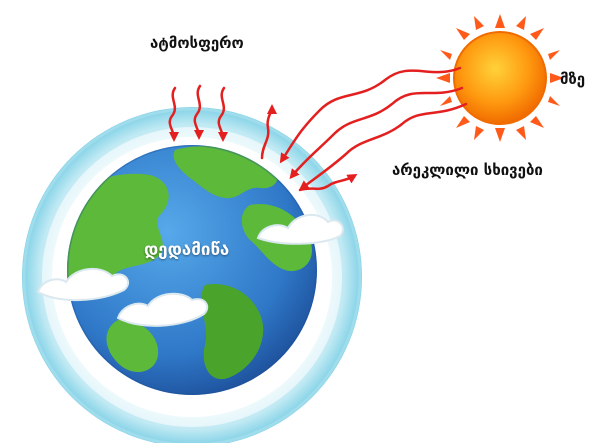  Describe the element at coordinates (198, 113) in the screenshot. I see `atmosphere-arrows` at that location.